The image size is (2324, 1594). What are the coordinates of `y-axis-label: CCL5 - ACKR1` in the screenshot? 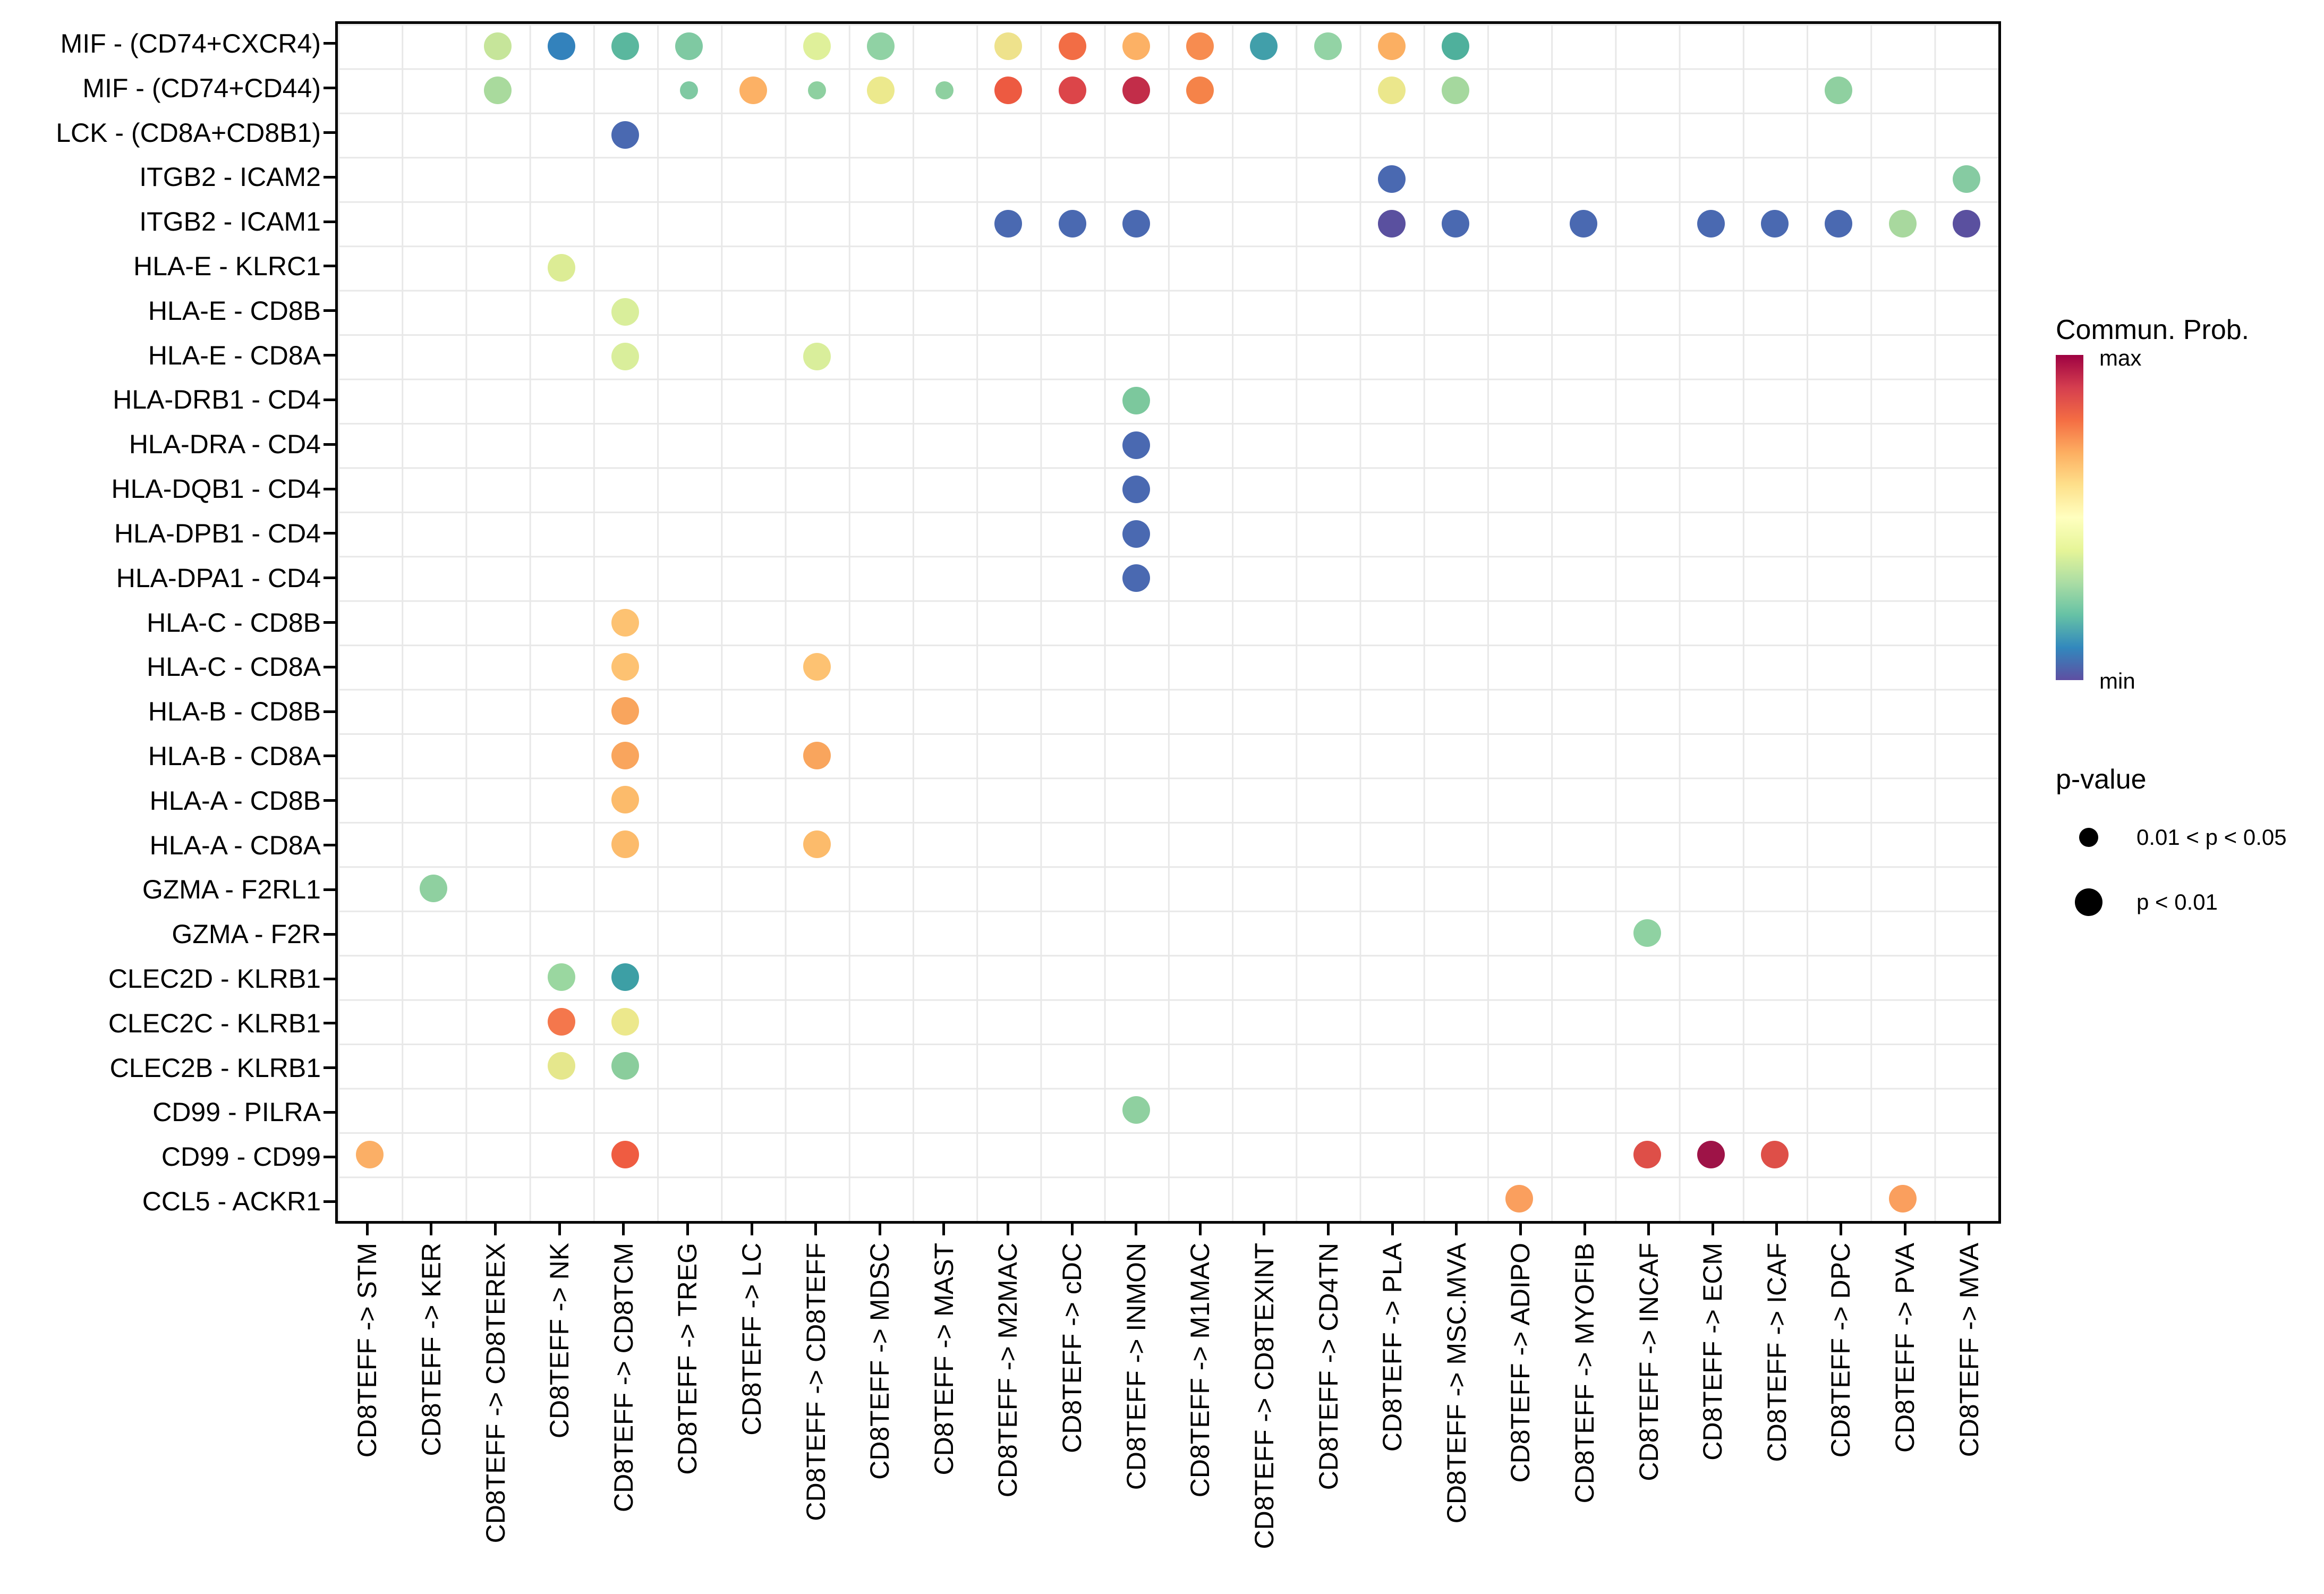 It's located at (232, 1201).